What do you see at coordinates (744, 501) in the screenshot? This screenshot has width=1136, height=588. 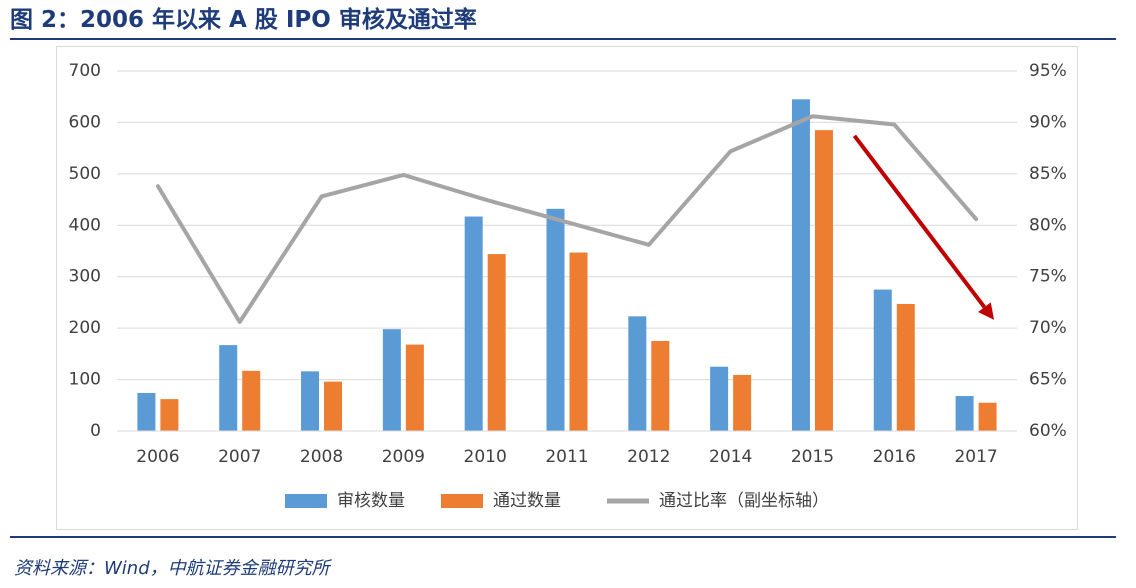 I see `legend-label: 通过比率（副坐标轴）` at bounding box center [744, 501].